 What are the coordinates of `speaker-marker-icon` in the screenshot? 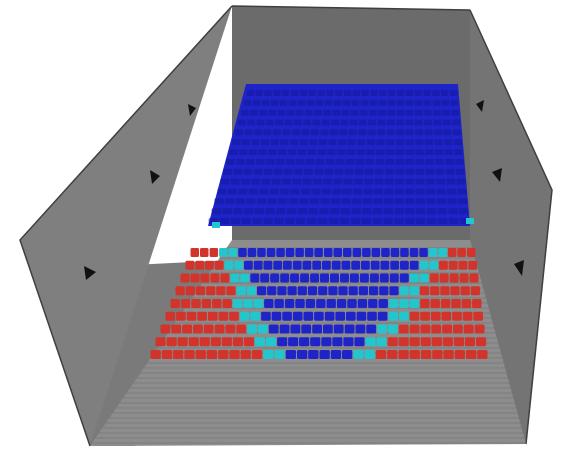 It's located at (155, 177).